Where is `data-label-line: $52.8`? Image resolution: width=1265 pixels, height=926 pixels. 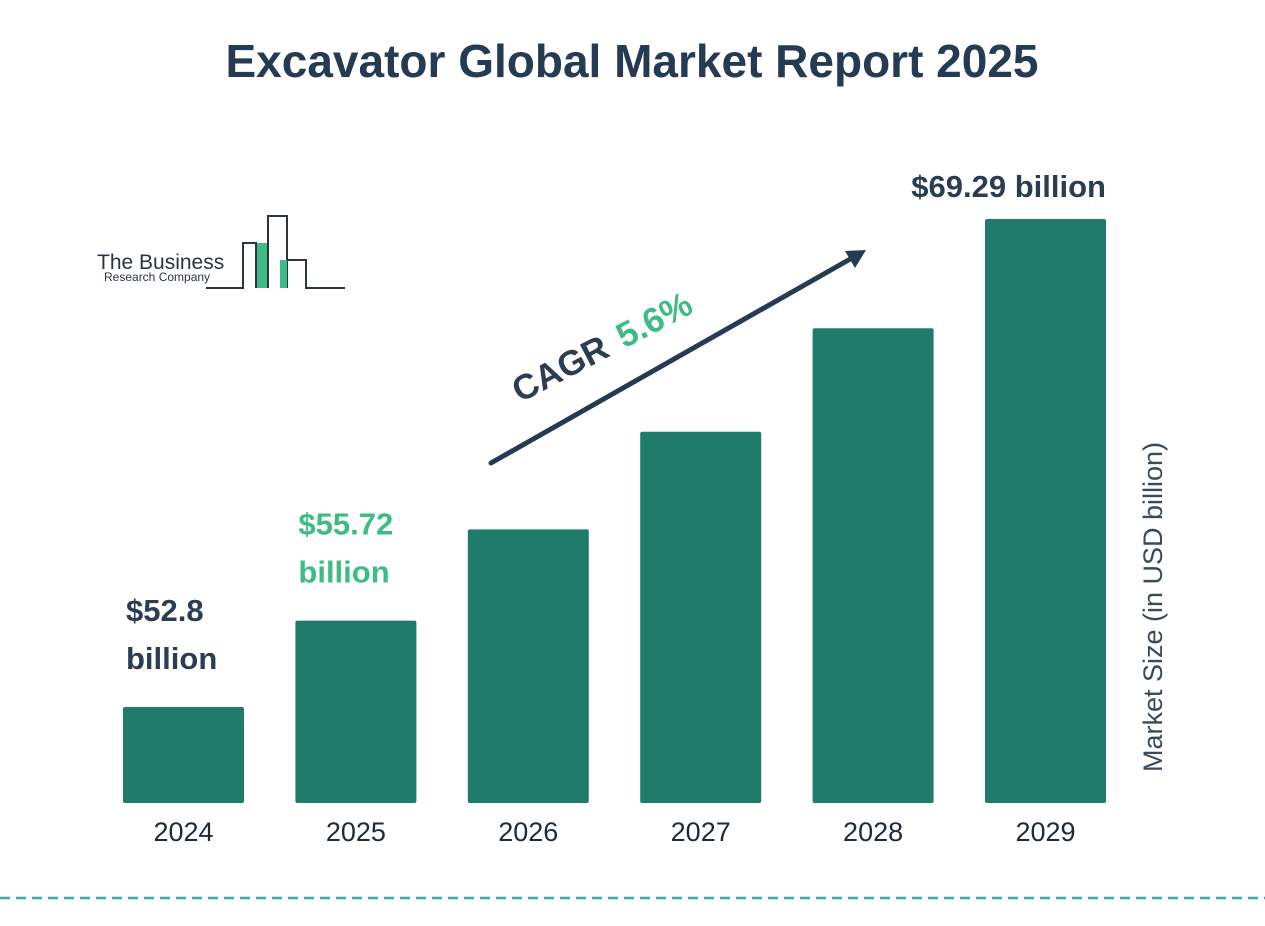 data-label-line: $52.8 is located at coordinates (165, 610).